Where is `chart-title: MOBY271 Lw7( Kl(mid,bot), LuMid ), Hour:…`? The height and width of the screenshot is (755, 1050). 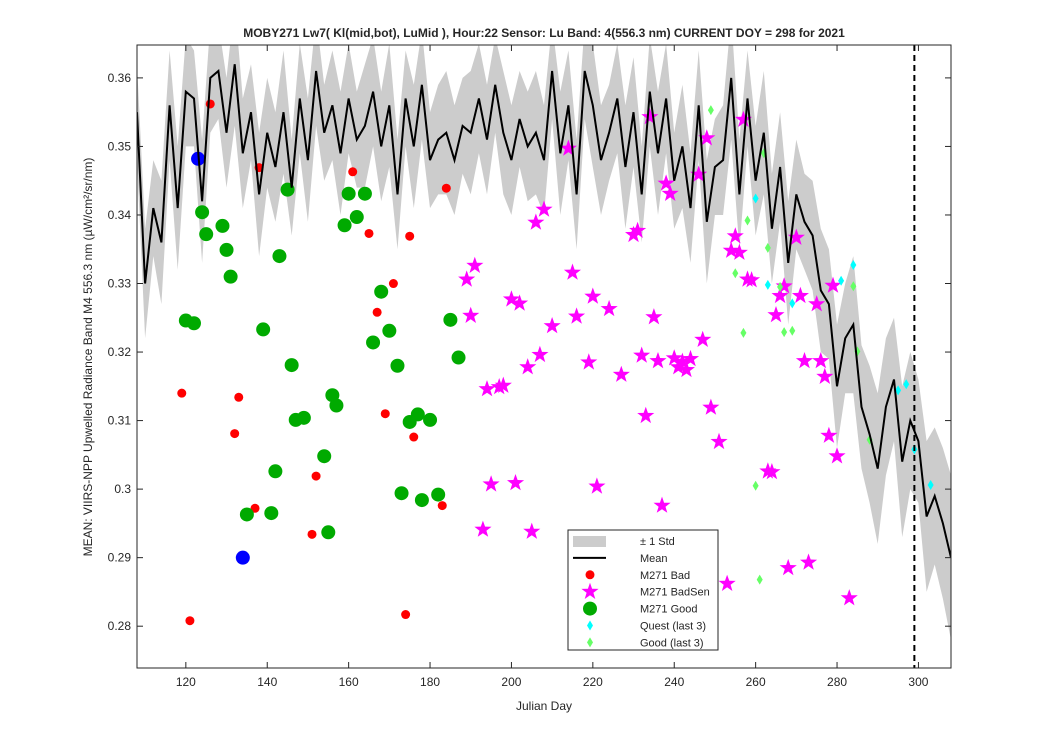
chart-title: MOBY271 Lw7( Kl(mid,bot), LuMid ), Hour:… is located at coordinates (544, 33).